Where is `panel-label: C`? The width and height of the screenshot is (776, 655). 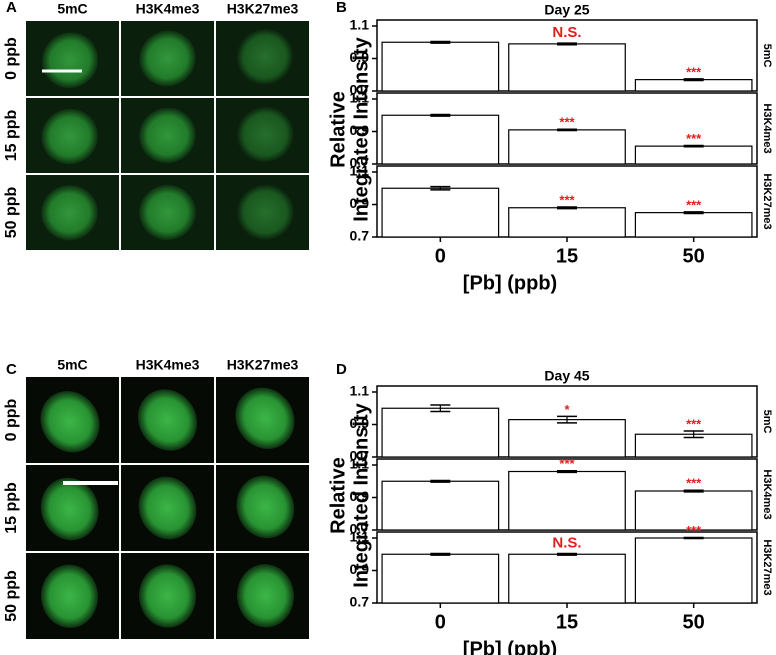
panel-label: C is located at coordinates (11, 369).